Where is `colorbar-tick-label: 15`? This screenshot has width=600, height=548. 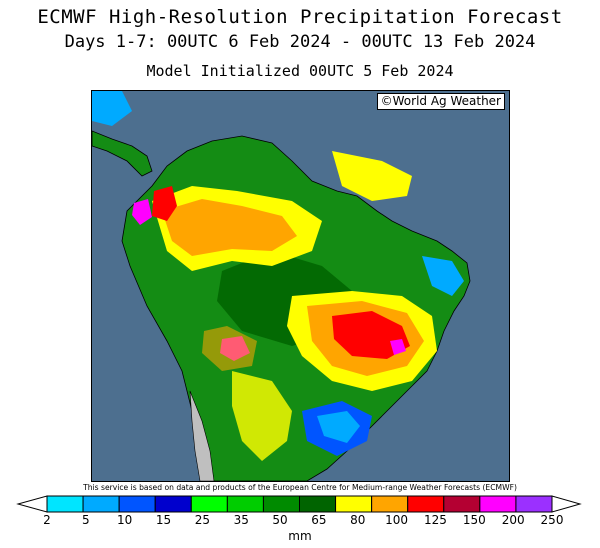
colorbar-tick-label: 15 is located at coordinates (163, 520).